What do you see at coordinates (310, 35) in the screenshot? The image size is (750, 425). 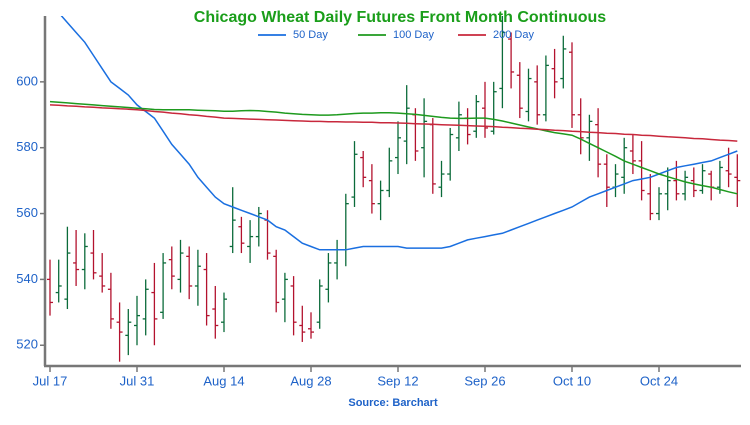 I see `legend-label: 50 Day` at bounding box center [310, 35].